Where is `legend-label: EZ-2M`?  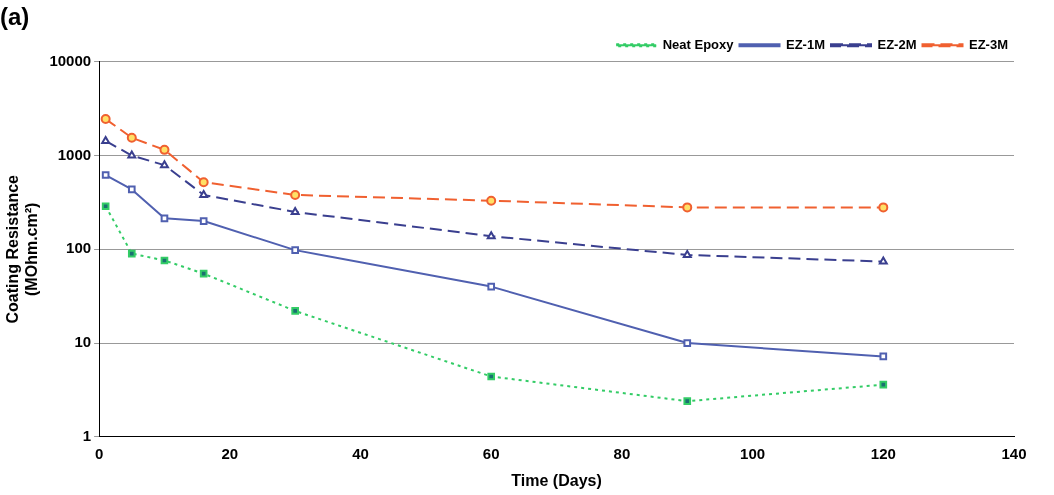
legend-label: EZ-2M is located at coordinates (897, 44).